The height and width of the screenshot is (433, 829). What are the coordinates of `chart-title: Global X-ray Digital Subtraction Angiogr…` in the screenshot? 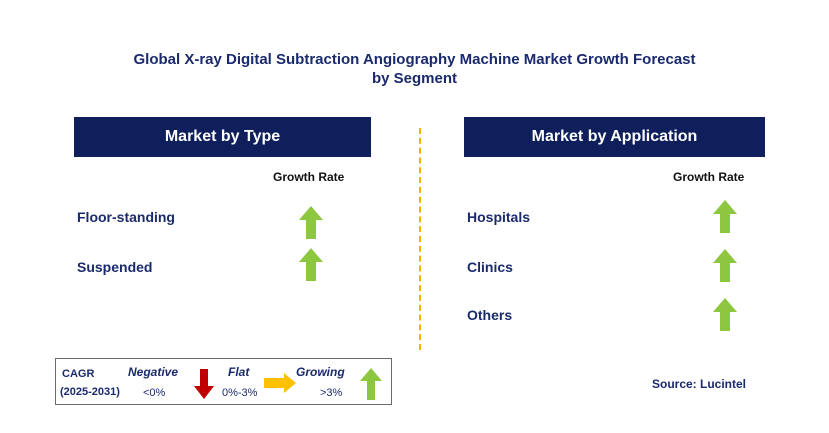 It's located at (414, 69).